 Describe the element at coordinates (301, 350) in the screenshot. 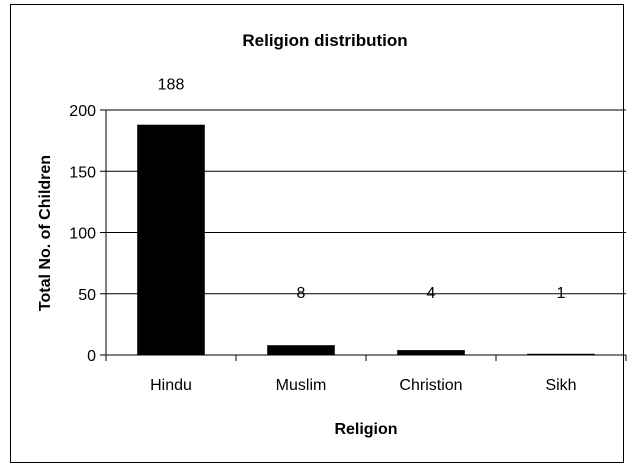

I see `bar-muslim` at that location.